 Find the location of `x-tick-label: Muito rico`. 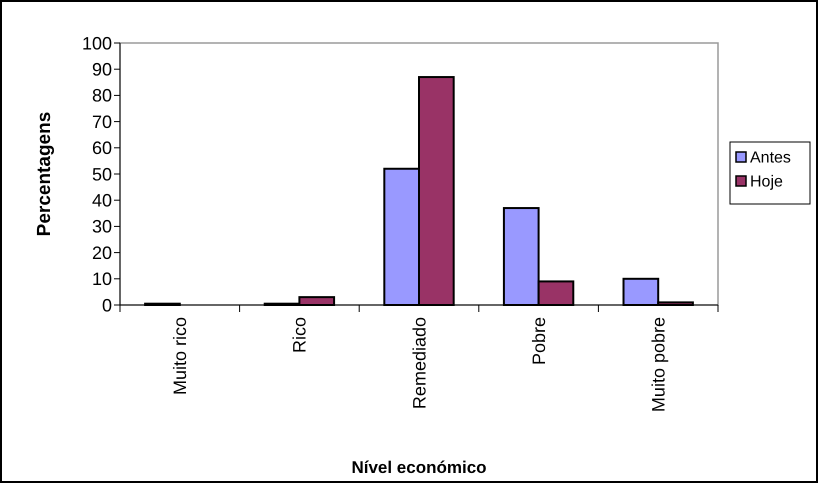

x-tick-label: Muito rico is located at coordinates (180, 356).